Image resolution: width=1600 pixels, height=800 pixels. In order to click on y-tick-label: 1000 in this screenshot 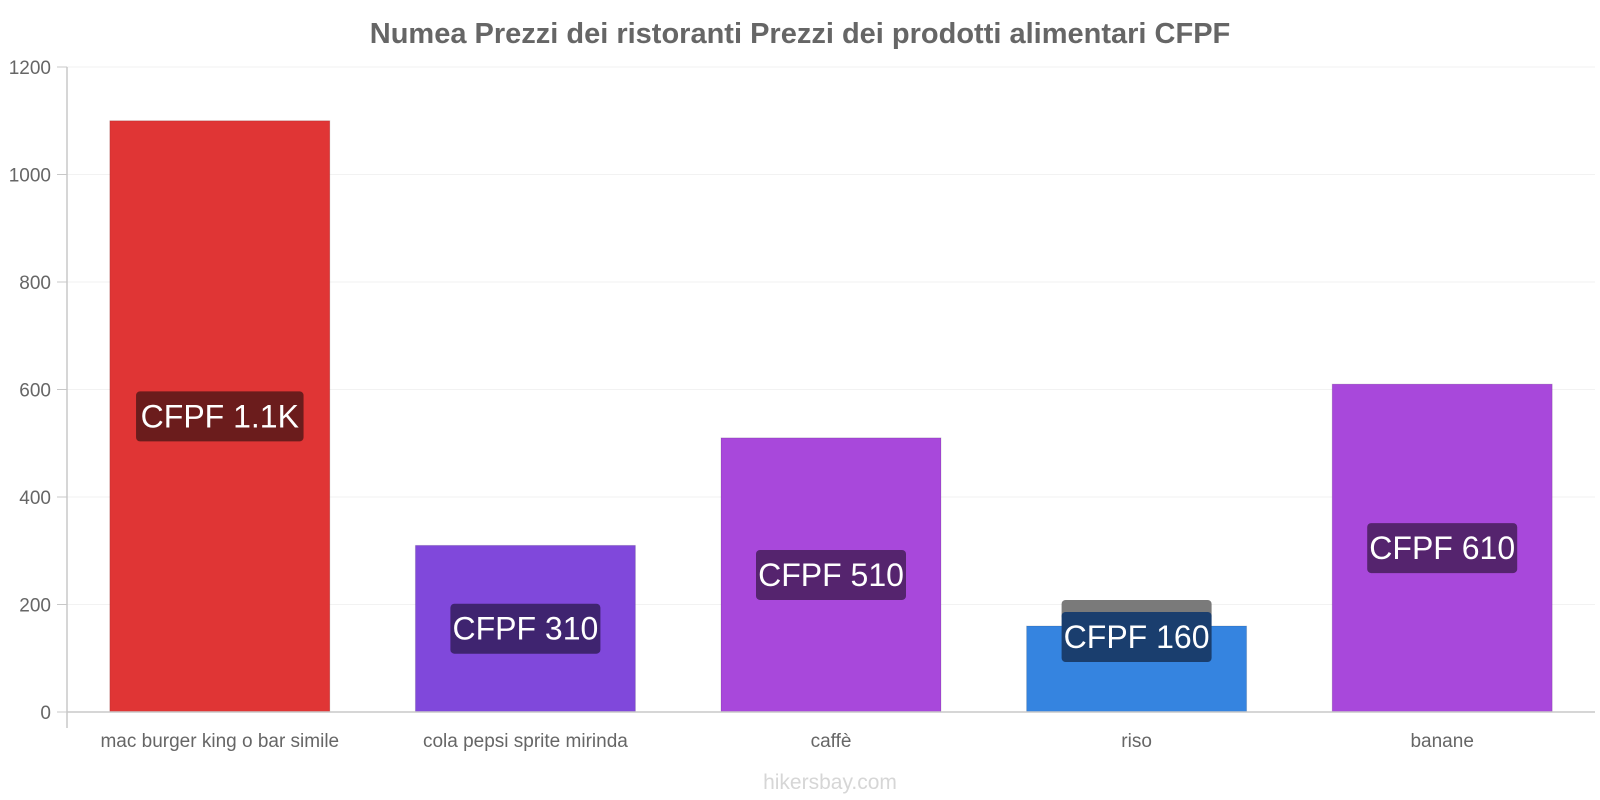, I will do `click(30, 176)`.